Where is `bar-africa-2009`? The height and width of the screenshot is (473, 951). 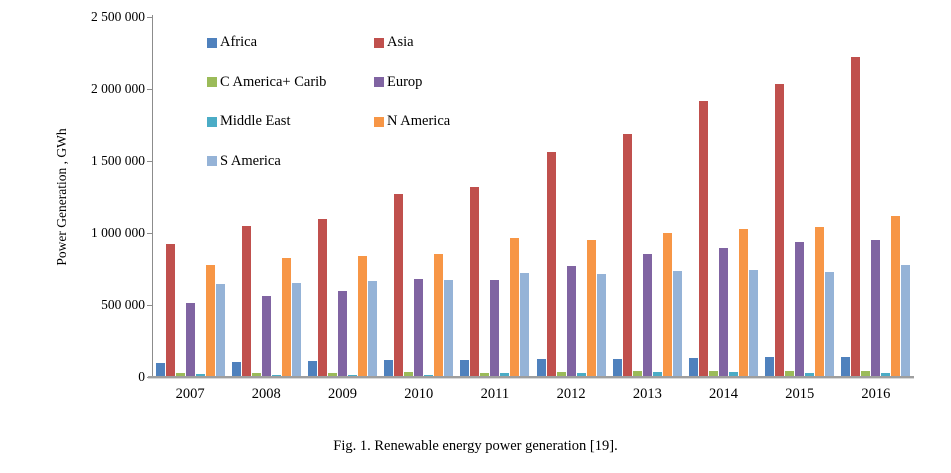 bar-africa-2009 is located at coordinates (312, 369).